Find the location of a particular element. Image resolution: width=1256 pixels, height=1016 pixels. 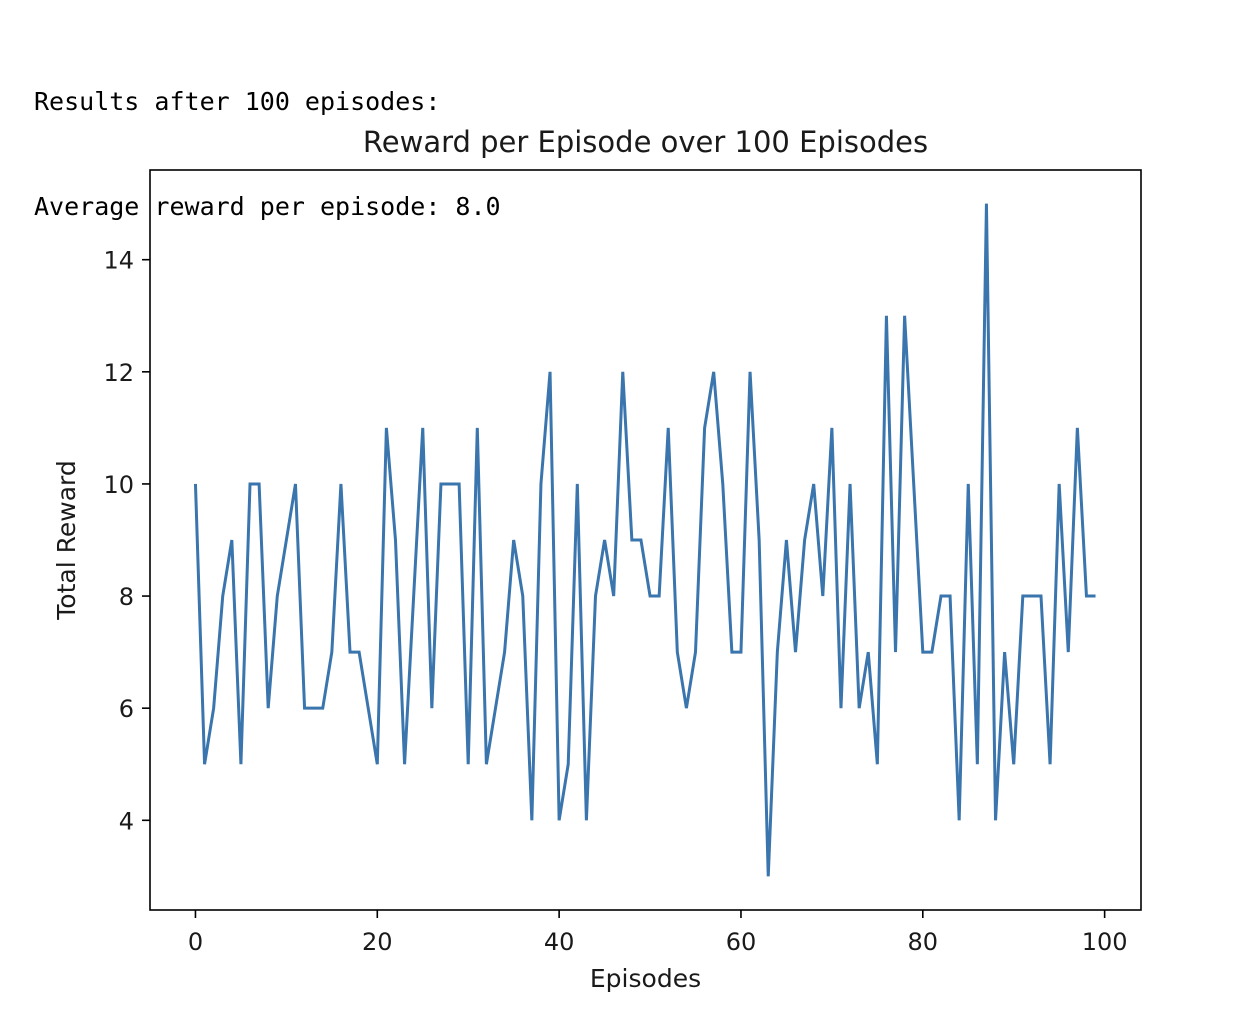

y-tick-label: 4 is located at coordinates (126, 821).